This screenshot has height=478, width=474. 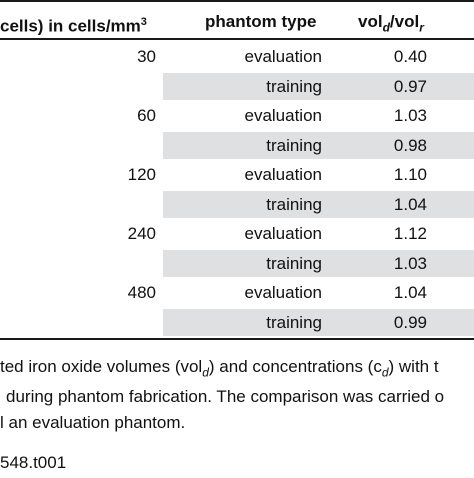 I want to click on header-concentration: cells) in cells/mm3, so click(x=73, y=22).